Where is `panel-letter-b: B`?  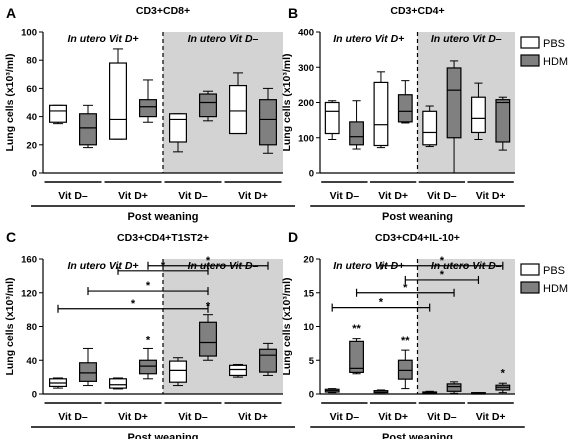
panel-letter-b: B is located at coordinates (293, 13).